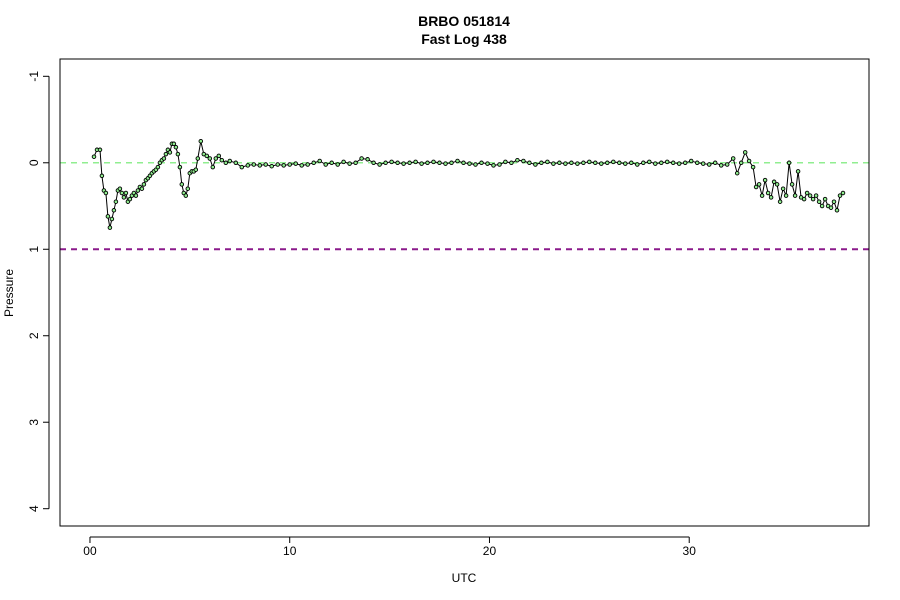  What do you see at coordinates (290, 551) in the screenshot?
I see `x-tick-label: 10` at bounding box center [290, 551].